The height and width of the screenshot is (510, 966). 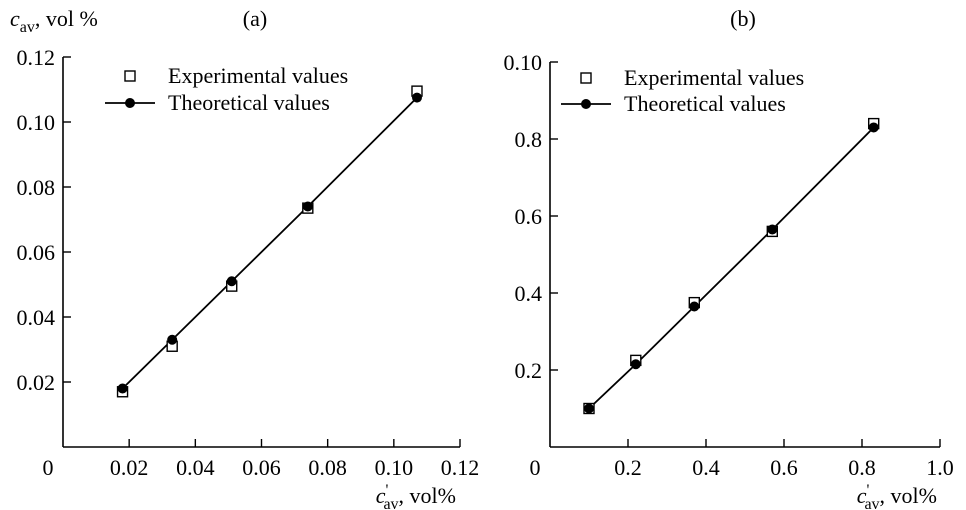 What do you see at coordinates (862, 467) in the screenshot?
I see `x-tick-label: 0.8` at bounding box center [862, 467].